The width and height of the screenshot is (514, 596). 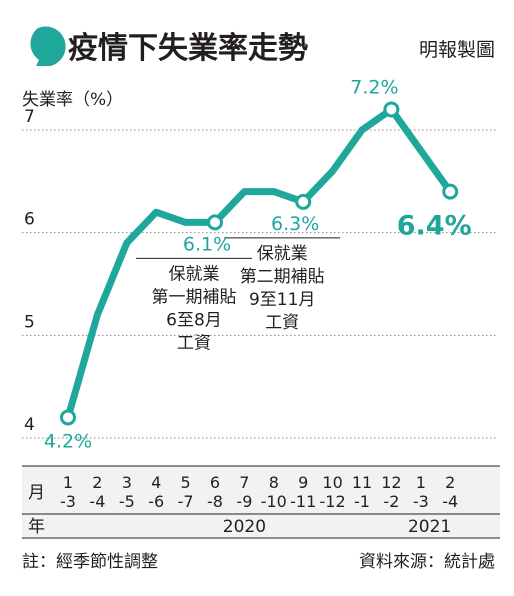 What do you see at coordinates (194, 297) in the screenshot?
I see `annotation-1-line-2: 第一期補貼` at bounding box center [194, 297].